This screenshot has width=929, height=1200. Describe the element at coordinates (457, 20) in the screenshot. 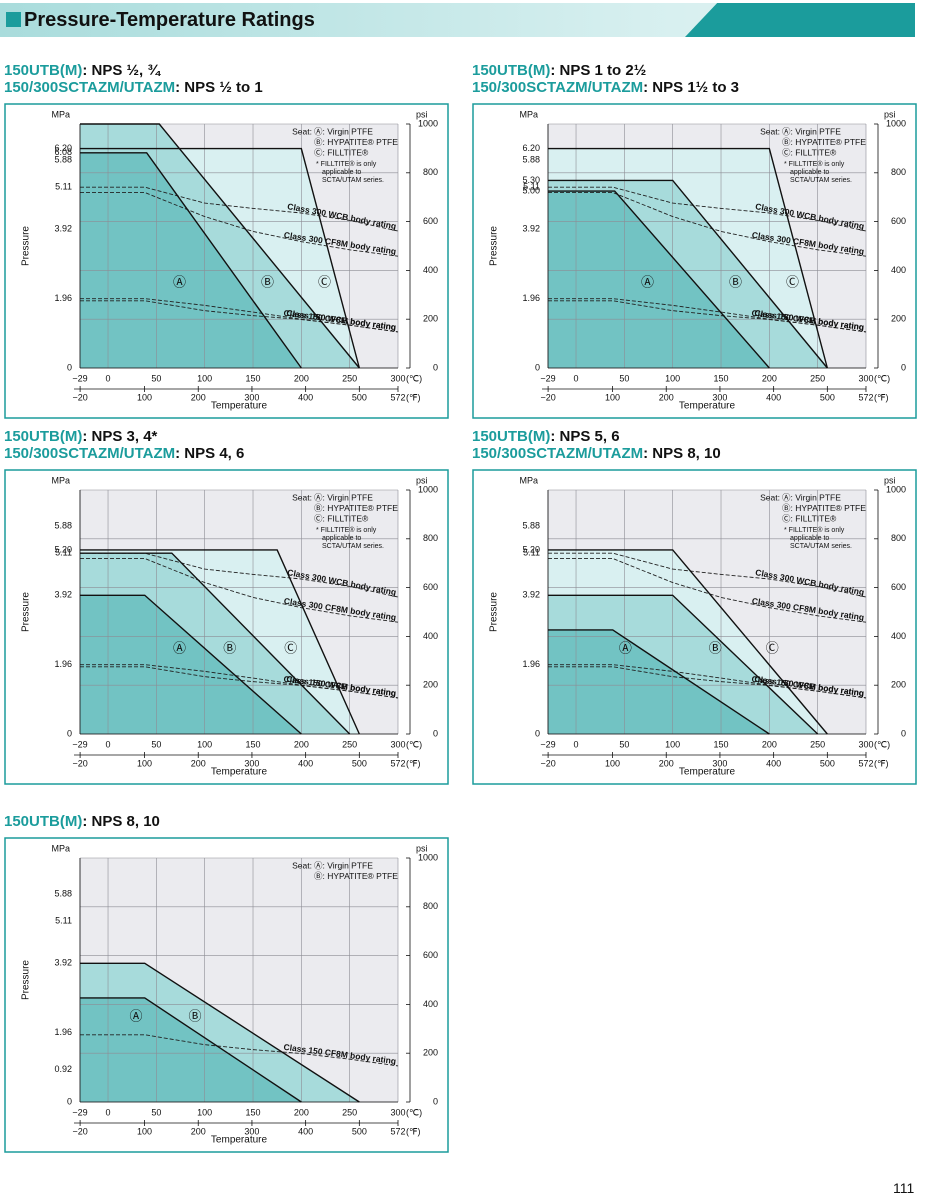

I see `title-bar: Pressure-Temperature Ratings` at that location.